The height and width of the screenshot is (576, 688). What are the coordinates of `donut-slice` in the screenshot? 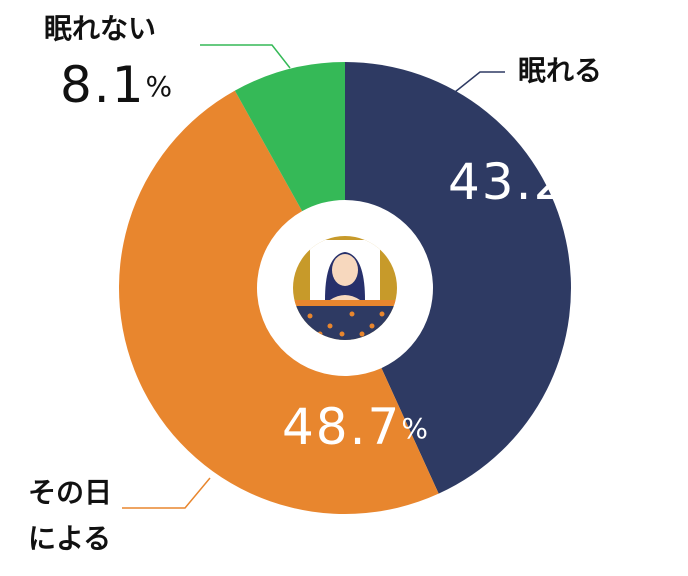 It's located at (289, 137).